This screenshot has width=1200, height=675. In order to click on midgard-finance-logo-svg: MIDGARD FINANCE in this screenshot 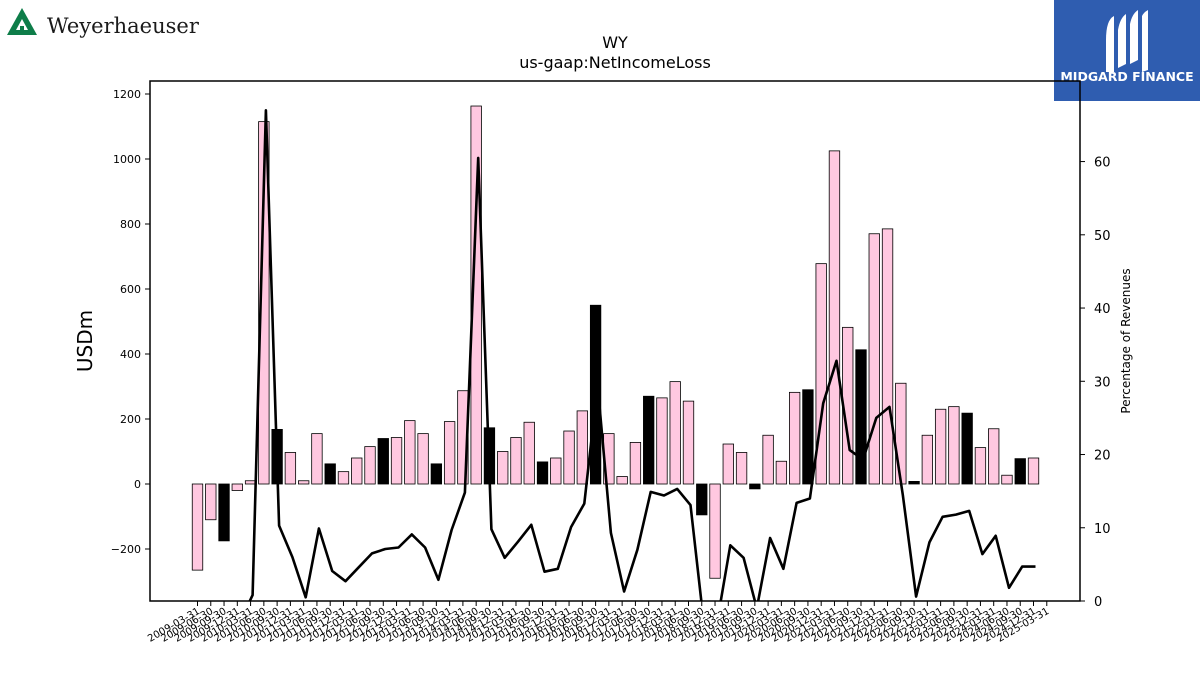, I will do `click(1127, 47)`.